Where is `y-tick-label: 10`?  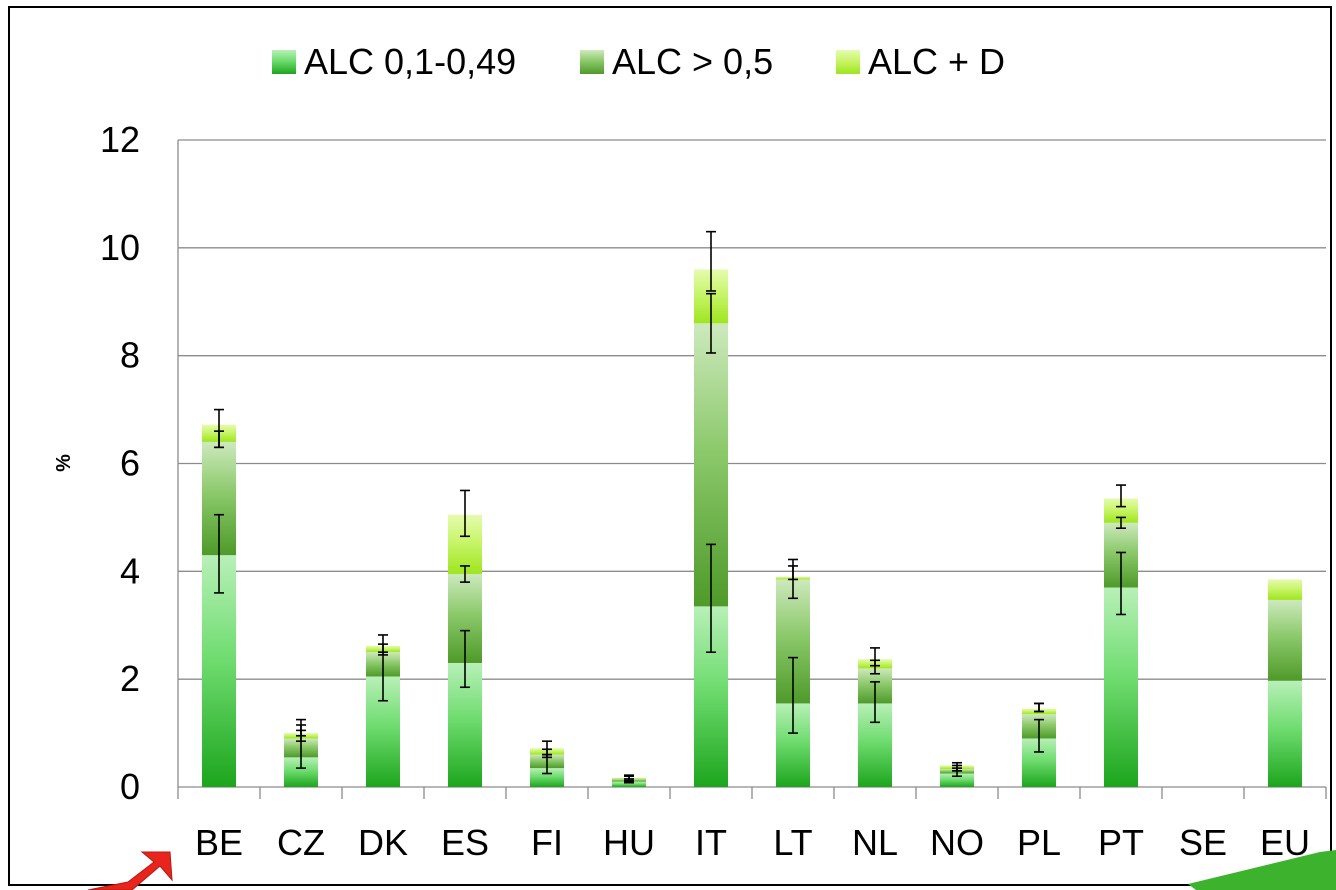 y-tick-label: 10 is located at coordinates (120, 247).